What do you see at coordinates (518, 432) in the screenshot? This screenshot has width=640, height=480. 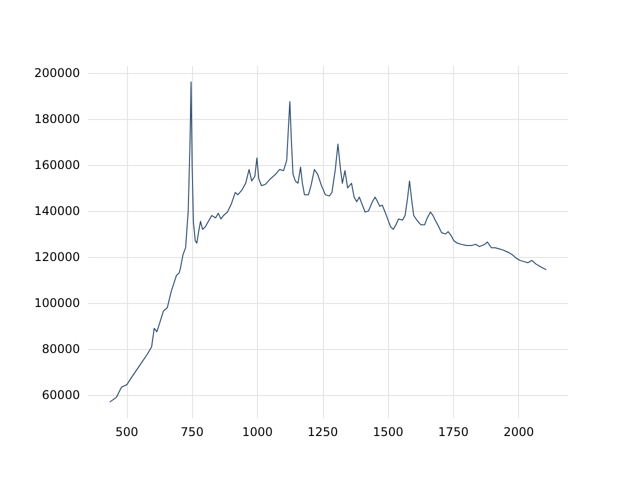 I see `x-tick-label: 2000` at bounding box center [518, 432].